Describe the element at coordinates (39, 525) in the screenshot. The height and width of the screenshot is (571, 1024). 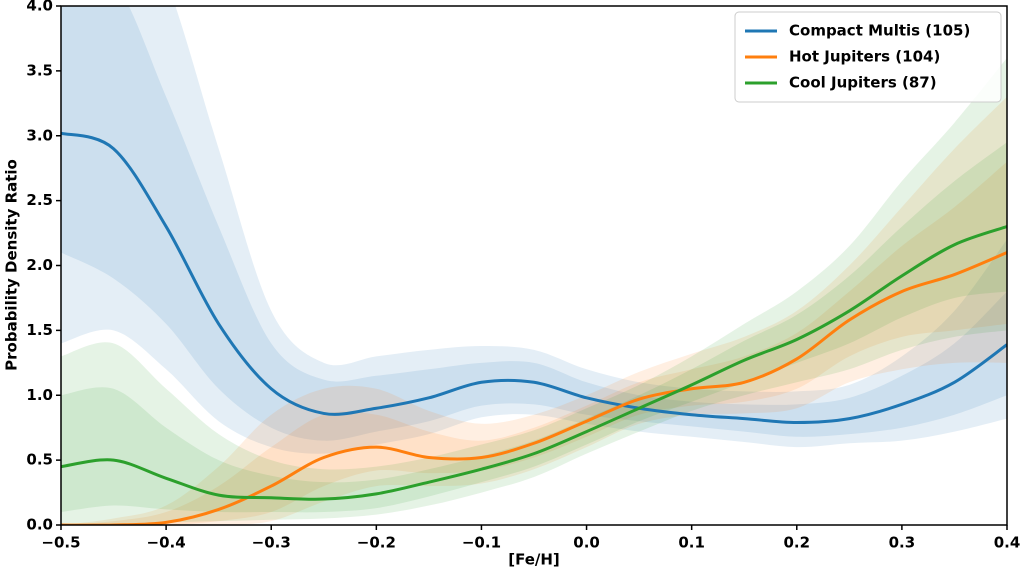
I see `y-tick-label: 0.0` at that location.